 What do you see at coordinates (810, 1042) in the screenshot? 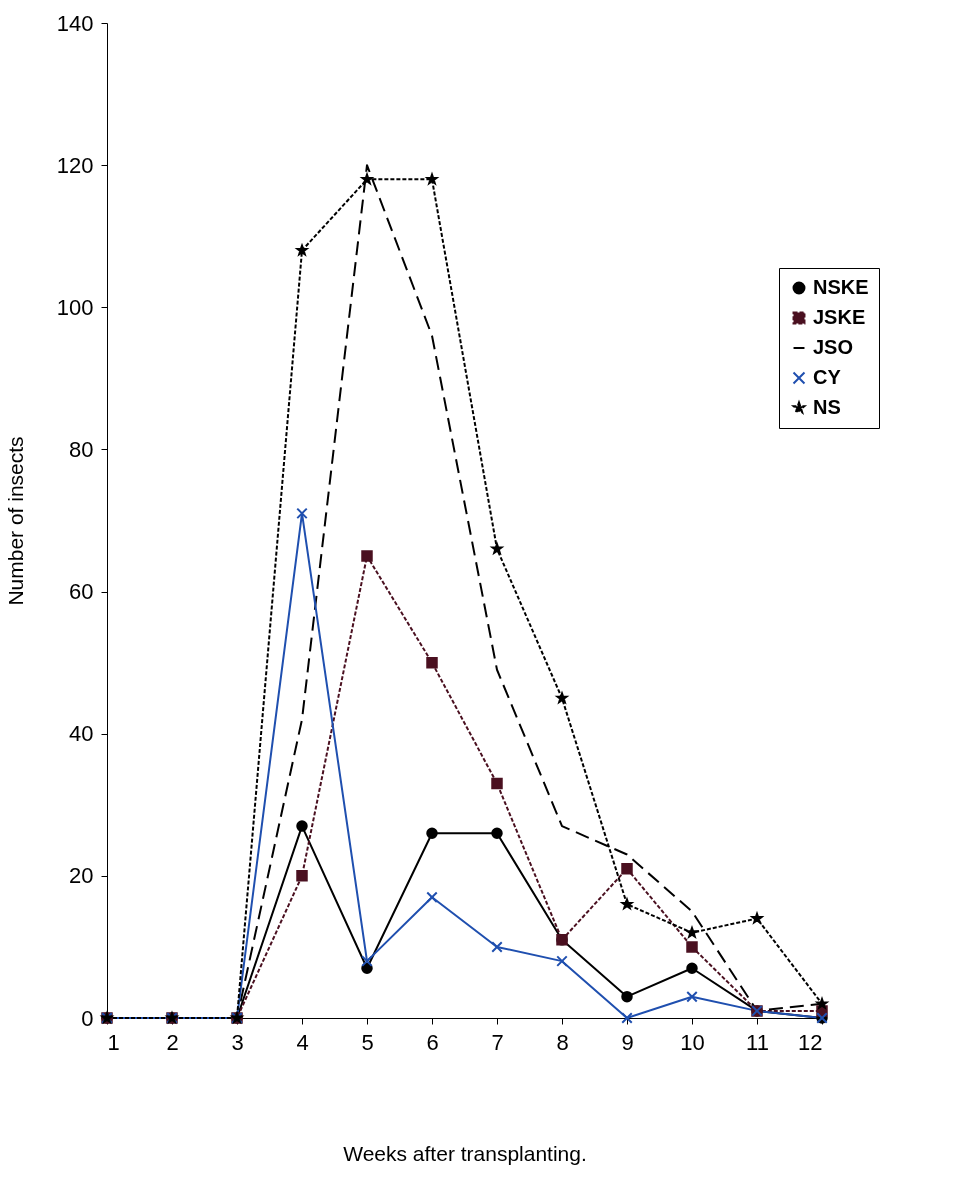
I see `x-tick-label: 12` at bounding box center [810, 1042].